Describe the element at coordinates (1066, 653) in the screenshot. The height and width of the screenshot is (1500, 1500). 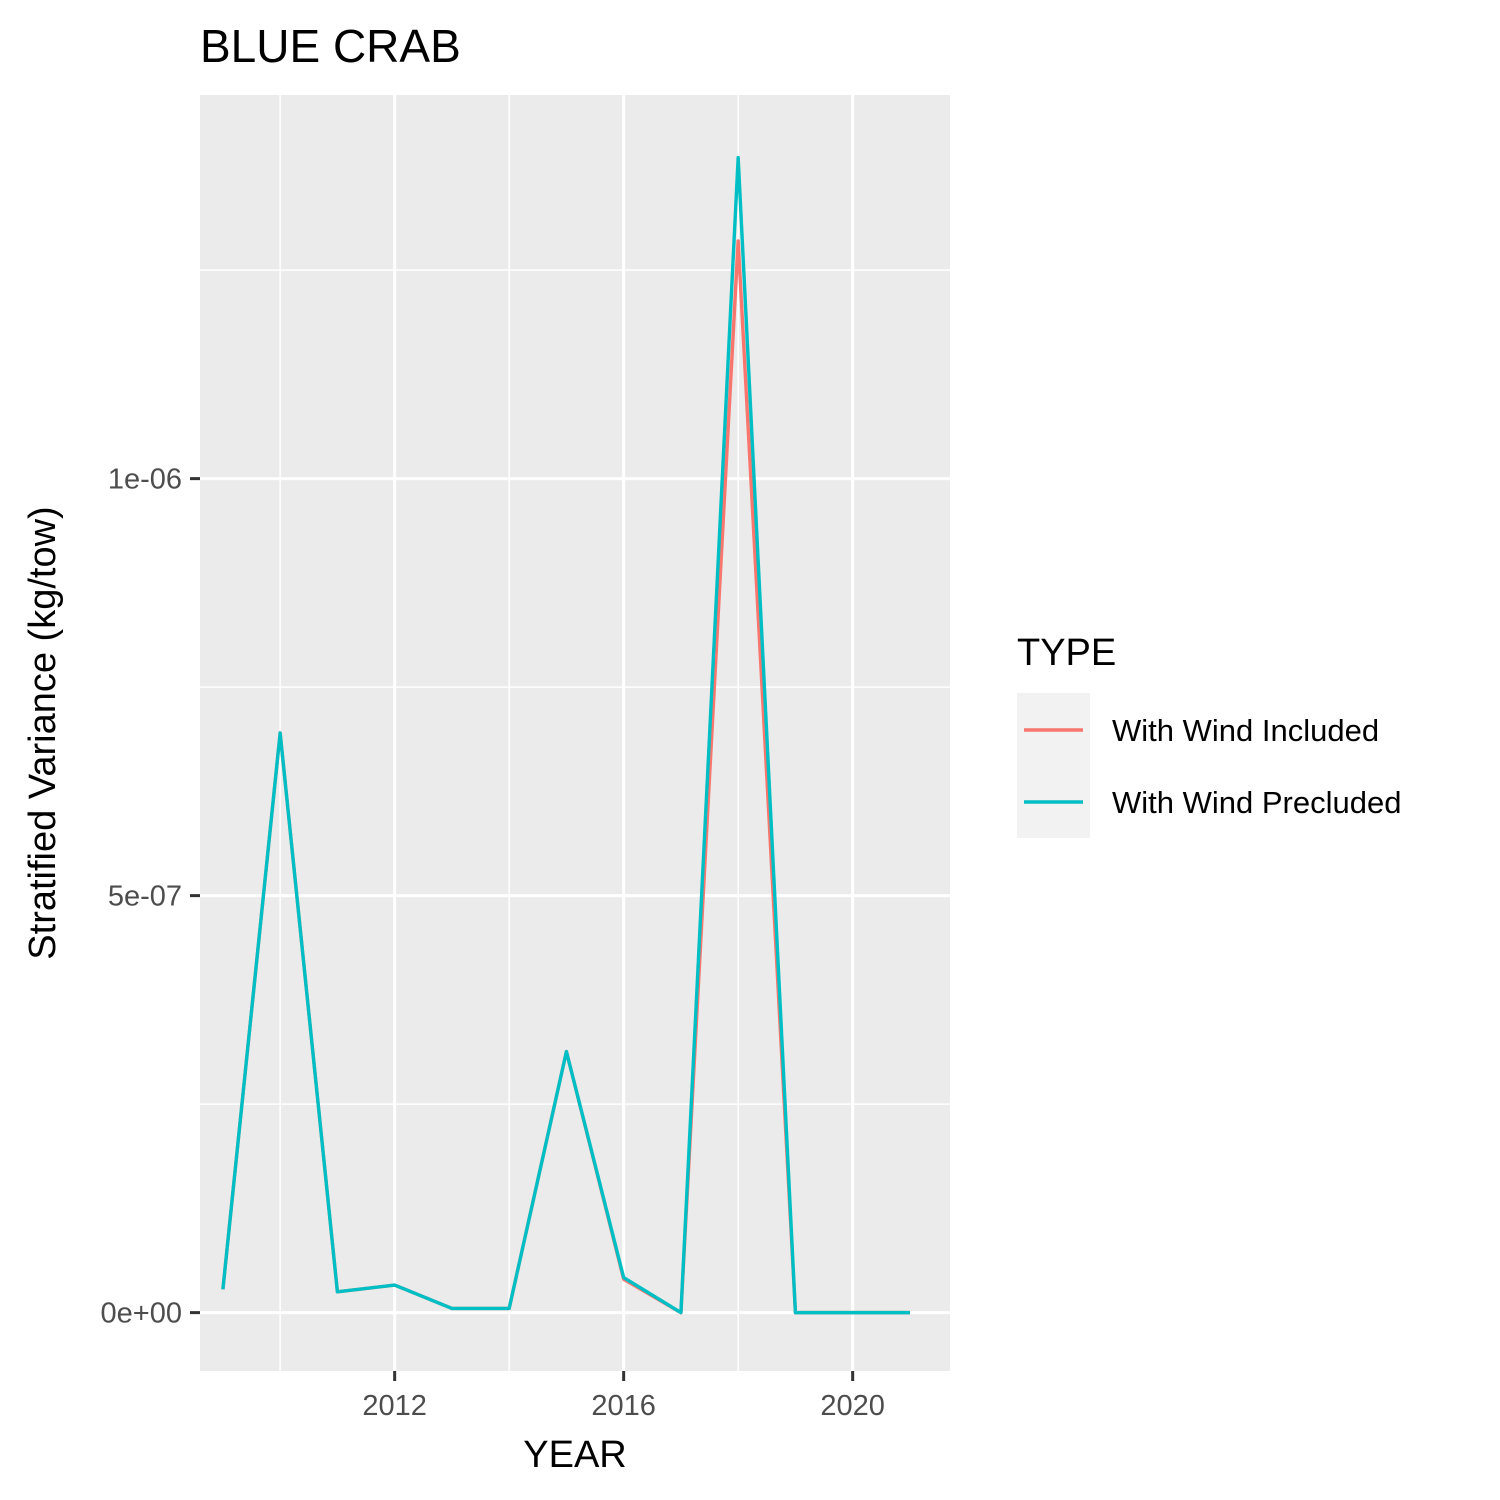
I see `legend-title: TYPE` at that location.